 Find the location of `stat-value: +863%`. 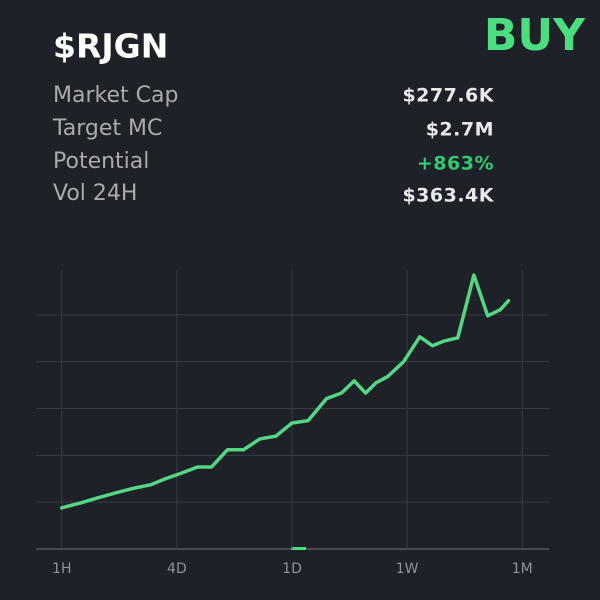

stat-value: +863% is located at coordinates (455, 164).